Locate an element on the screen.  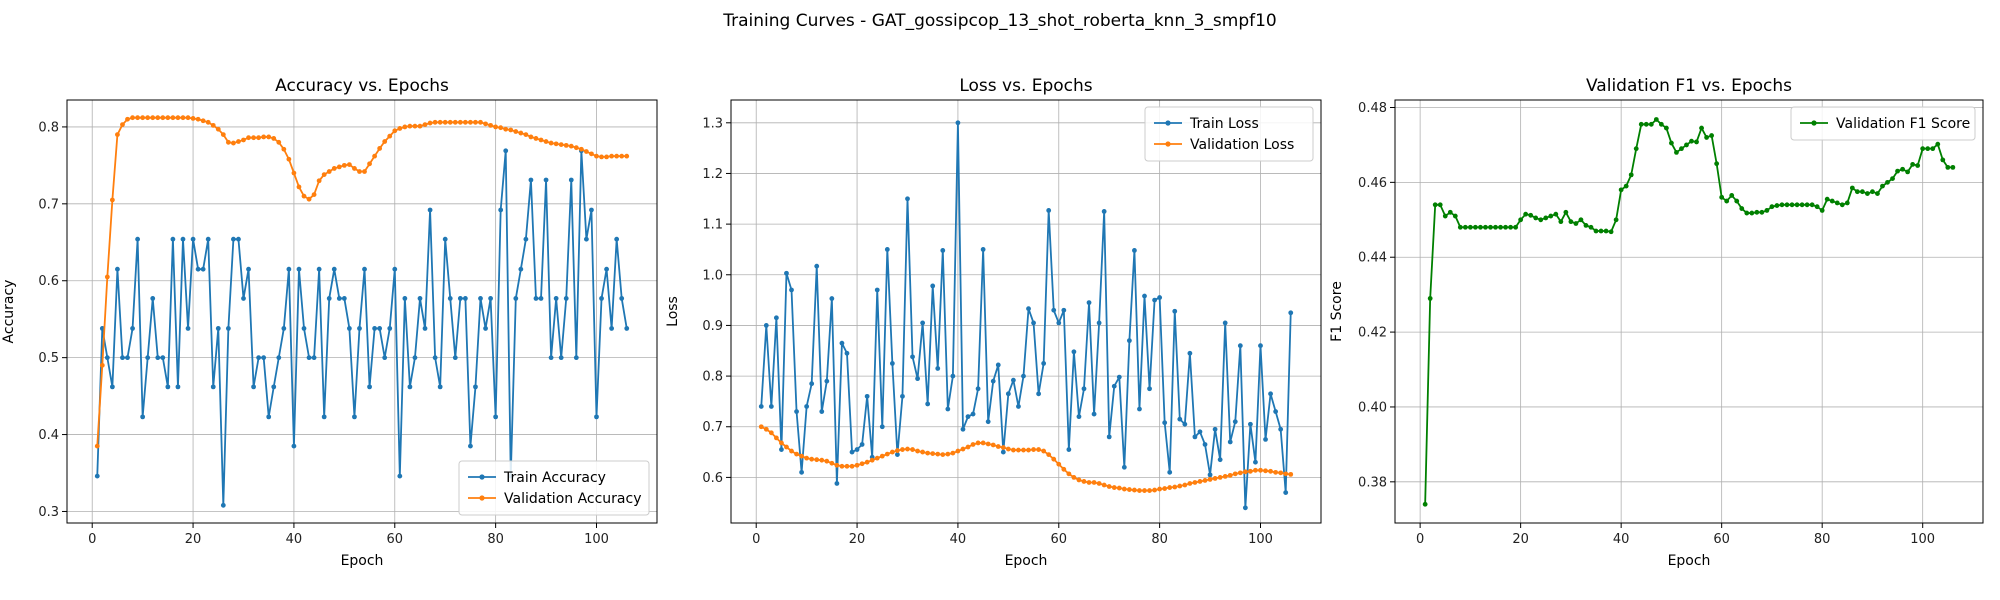
accuracy-legend-label: Validation Accuracy is located at coordinates (573, 499).